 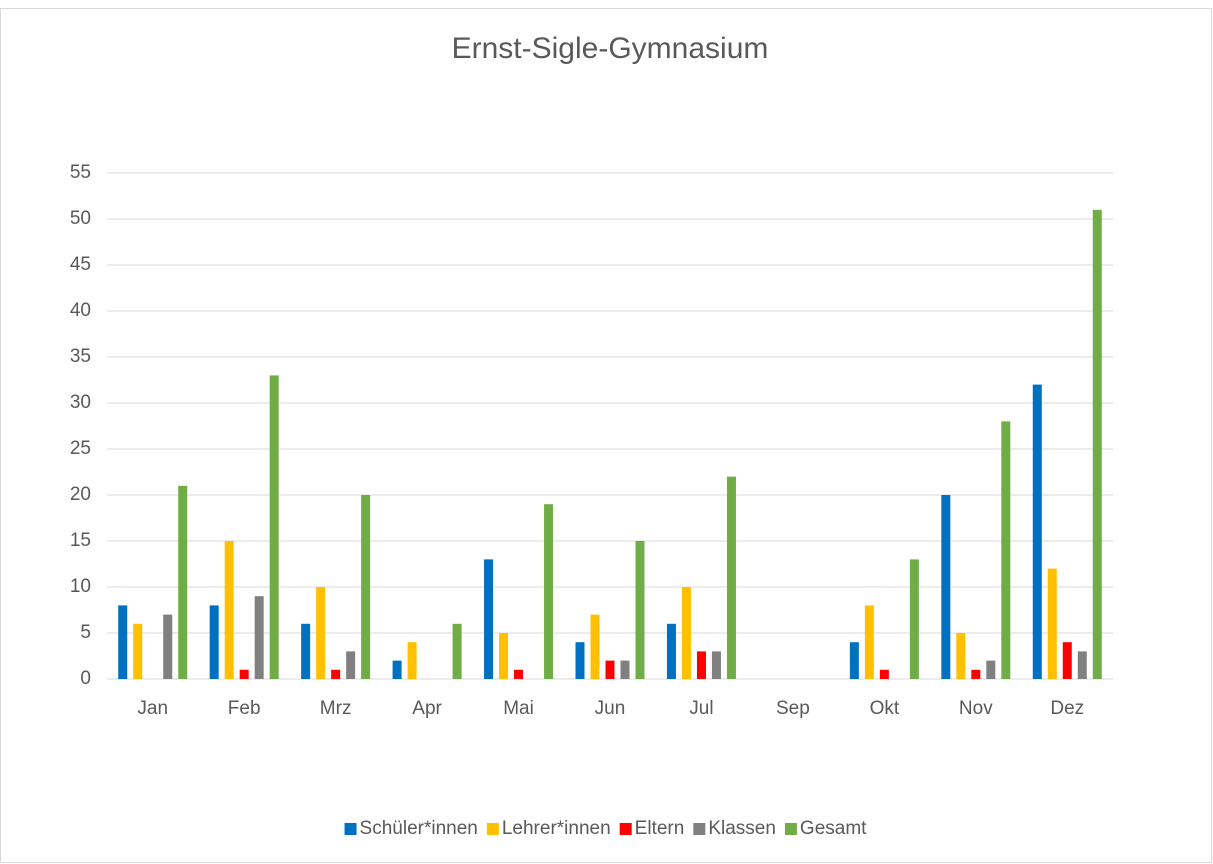 I want to click on x-tick-label: Jun, so click(x=610, y=708).